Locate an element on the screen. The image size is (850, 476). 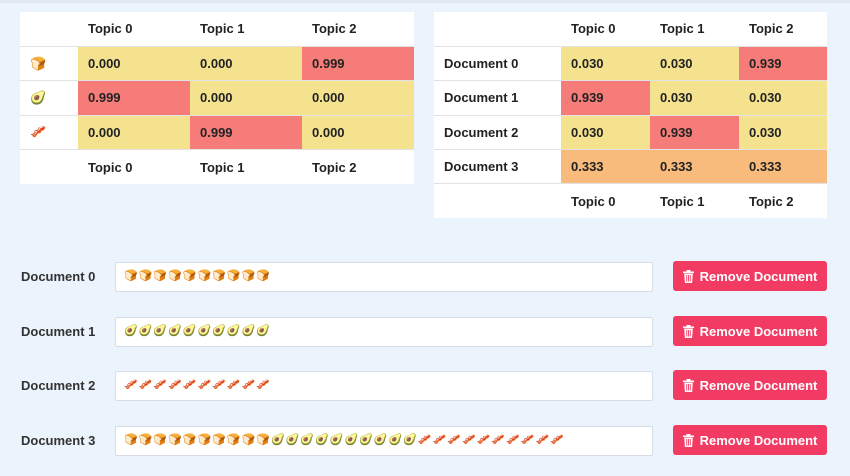
table-row: Document 2 0.030 0.939 0.030 is located at coordinates (630, 132).